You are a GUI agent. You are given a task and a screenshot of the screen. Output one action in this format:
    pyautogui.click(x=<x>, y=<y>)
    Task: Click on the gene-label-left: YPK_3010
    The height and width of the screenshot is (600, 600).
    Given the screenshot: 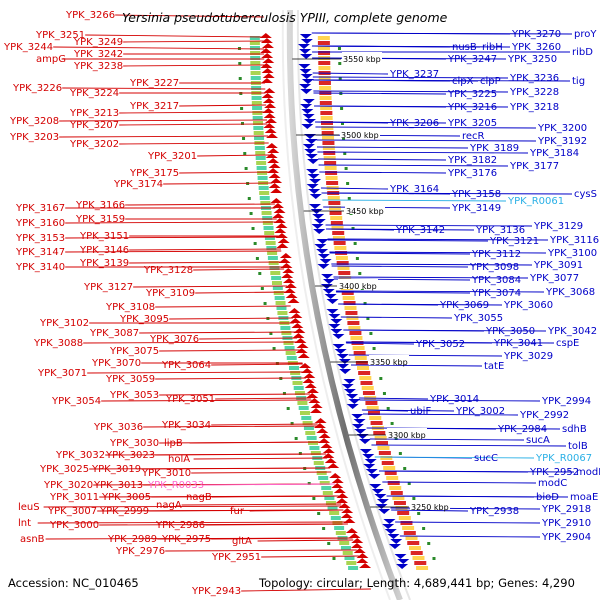 What is the action you would take?
    pyautogui.click(x=166, y=473)
    